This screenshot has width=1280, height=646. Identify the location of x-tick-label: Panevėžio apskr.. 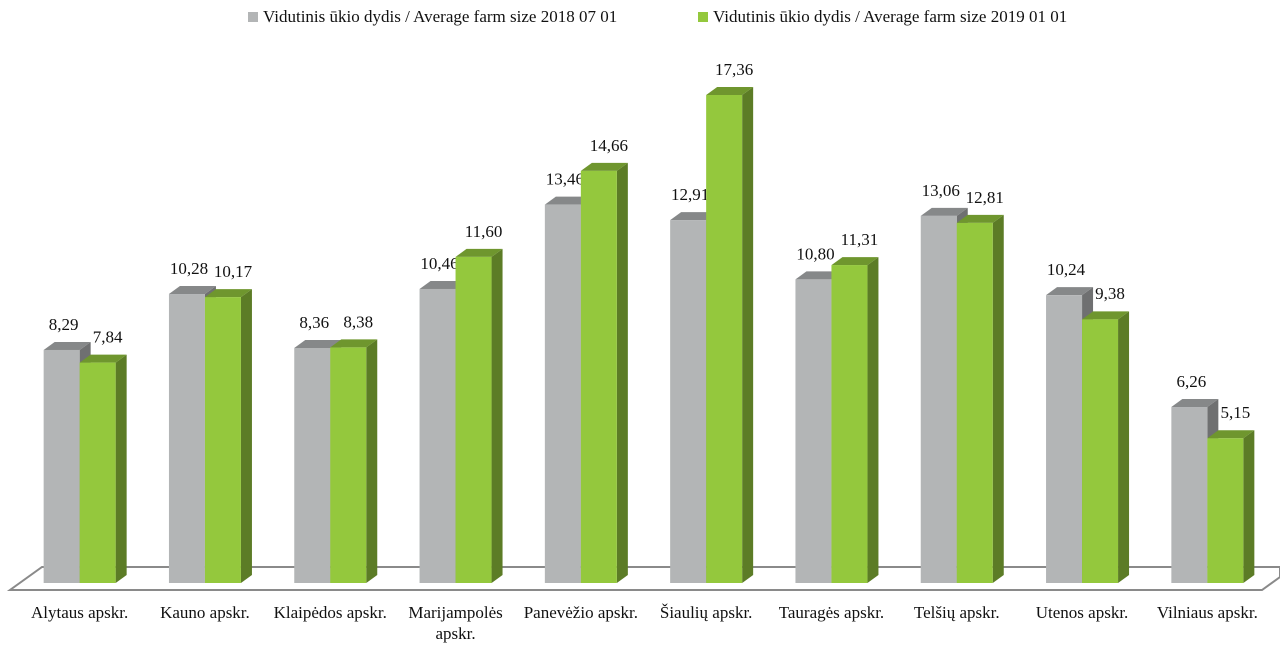
(580, 612).